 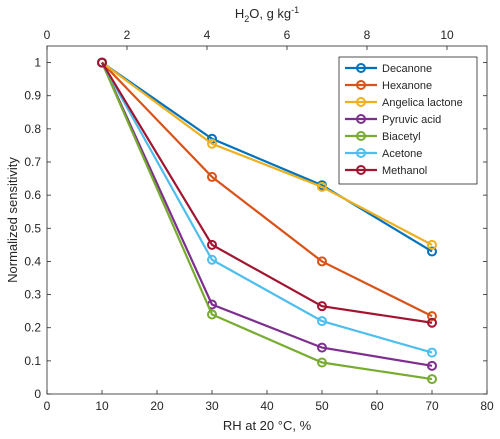 I want to click on y-tick-label: 1, so click(x=37, y=63).